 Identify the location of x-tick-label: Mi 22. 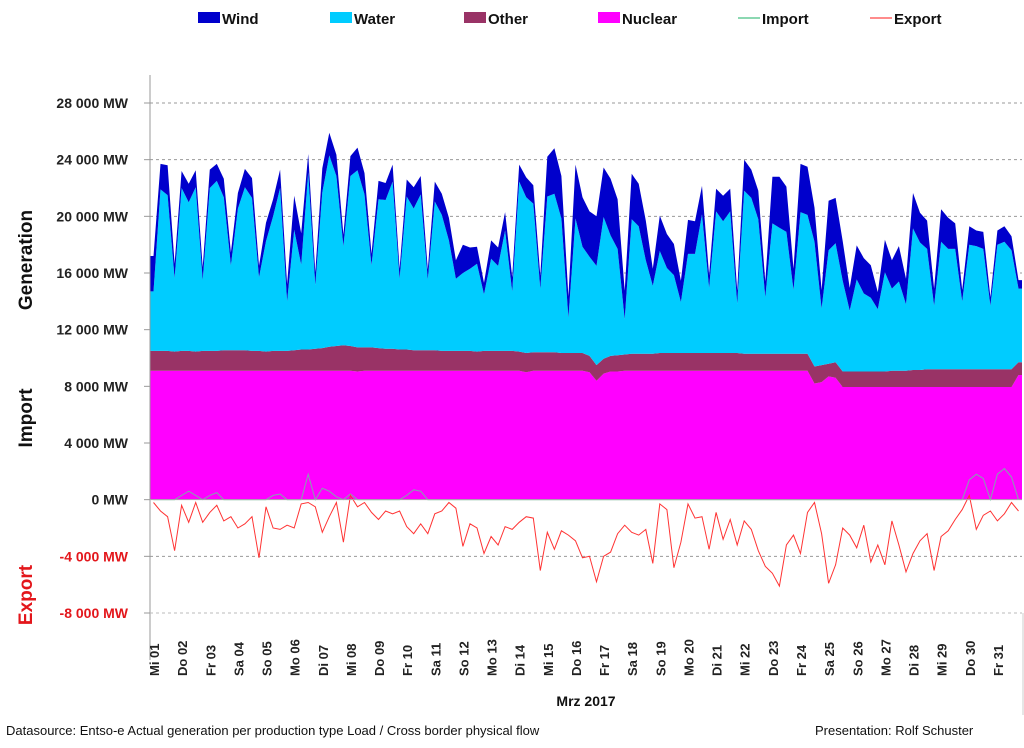
(745, 659).